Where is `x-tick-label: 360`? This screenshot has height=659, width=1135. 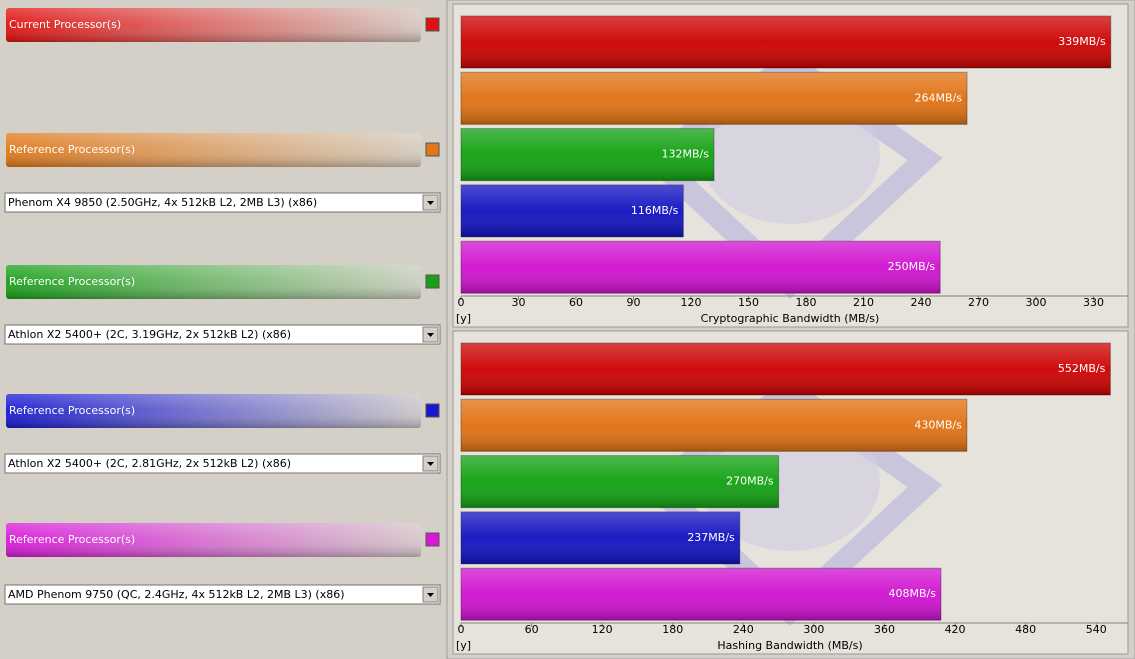 x-tick-label: 360 is located at coordinates (884, 629).